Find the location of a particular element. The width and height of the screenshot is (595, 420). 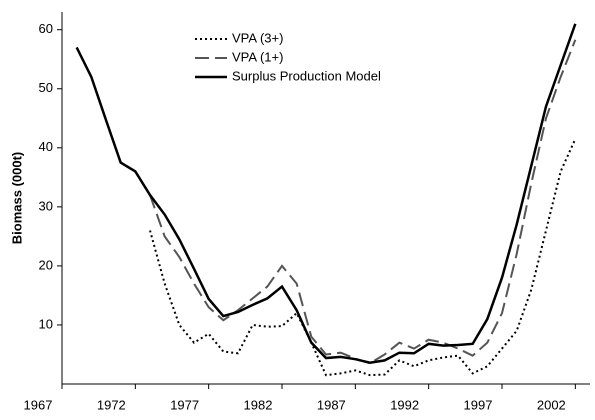

x-tick-label: 2002 is located at coordinates (551, 404).